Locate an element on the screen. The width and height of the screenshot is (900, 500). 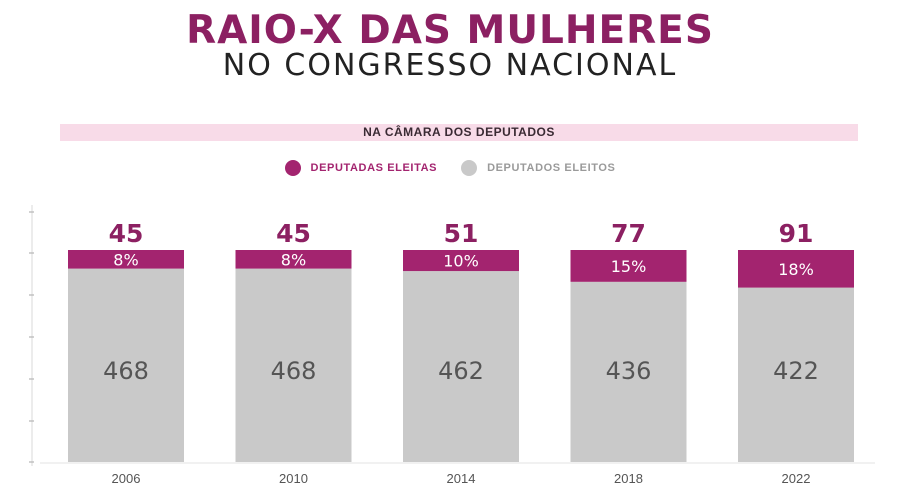
chart-title: RAIO-X DAS MULHERES is located at coordinates (450, 30).